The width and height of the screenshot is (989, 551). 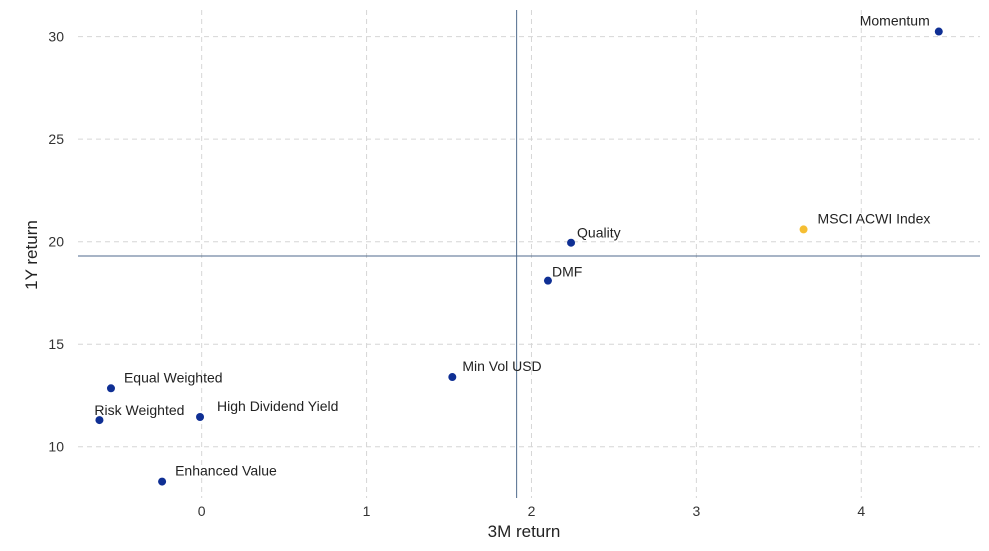 I want to click on point-label-momentum: Momentum, so click(x=895, y=21).